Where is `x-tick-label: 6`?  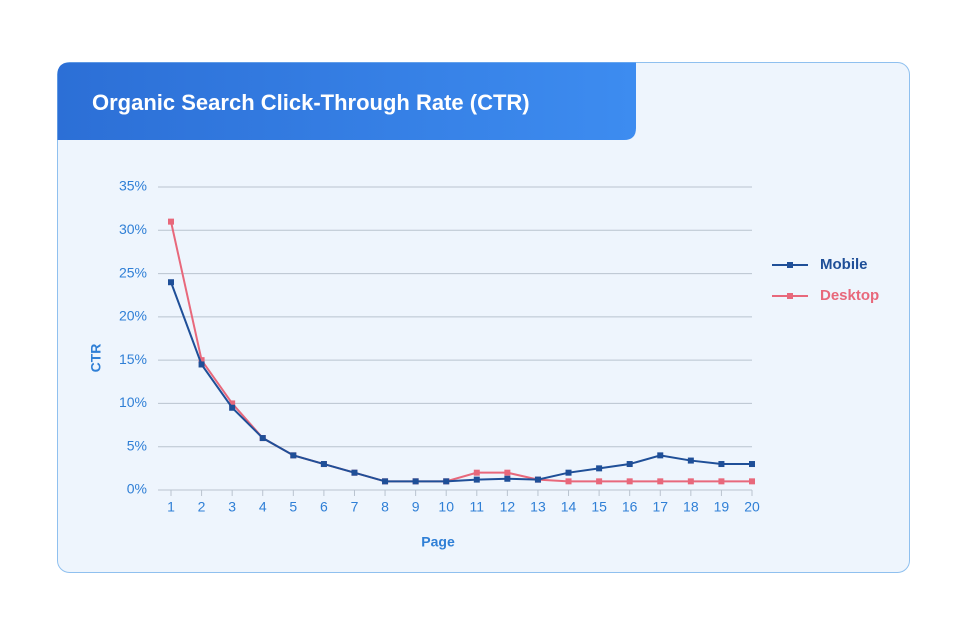 x-tick-label: 6 is located at coordinates (324, 507).